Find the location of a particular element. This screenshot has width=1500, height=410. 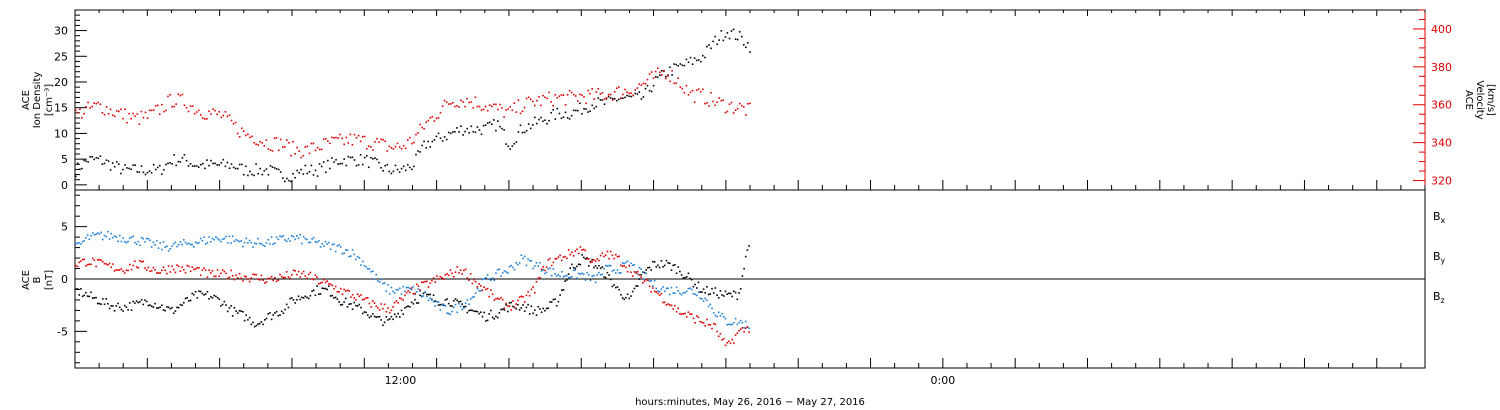

top-right-axis-label-line-1: ACE is located at coordinates (1468, 100).